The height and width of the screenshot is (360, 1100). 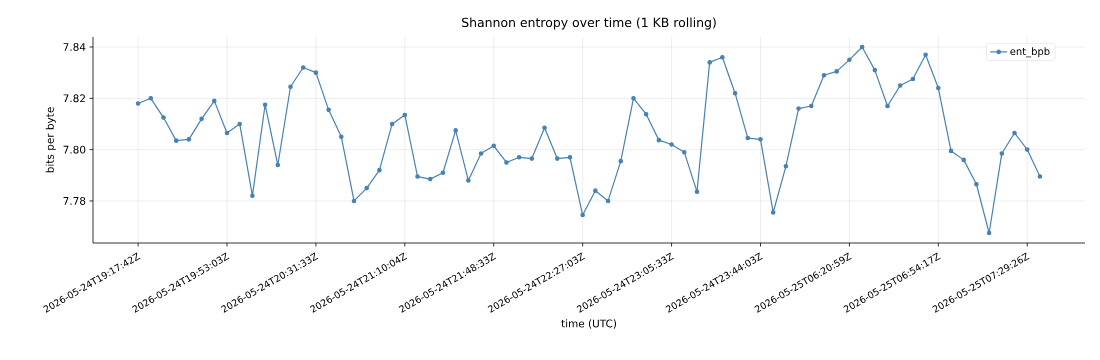 I want to click on y-tick-label: 7.84, so click(x=74, y=47).